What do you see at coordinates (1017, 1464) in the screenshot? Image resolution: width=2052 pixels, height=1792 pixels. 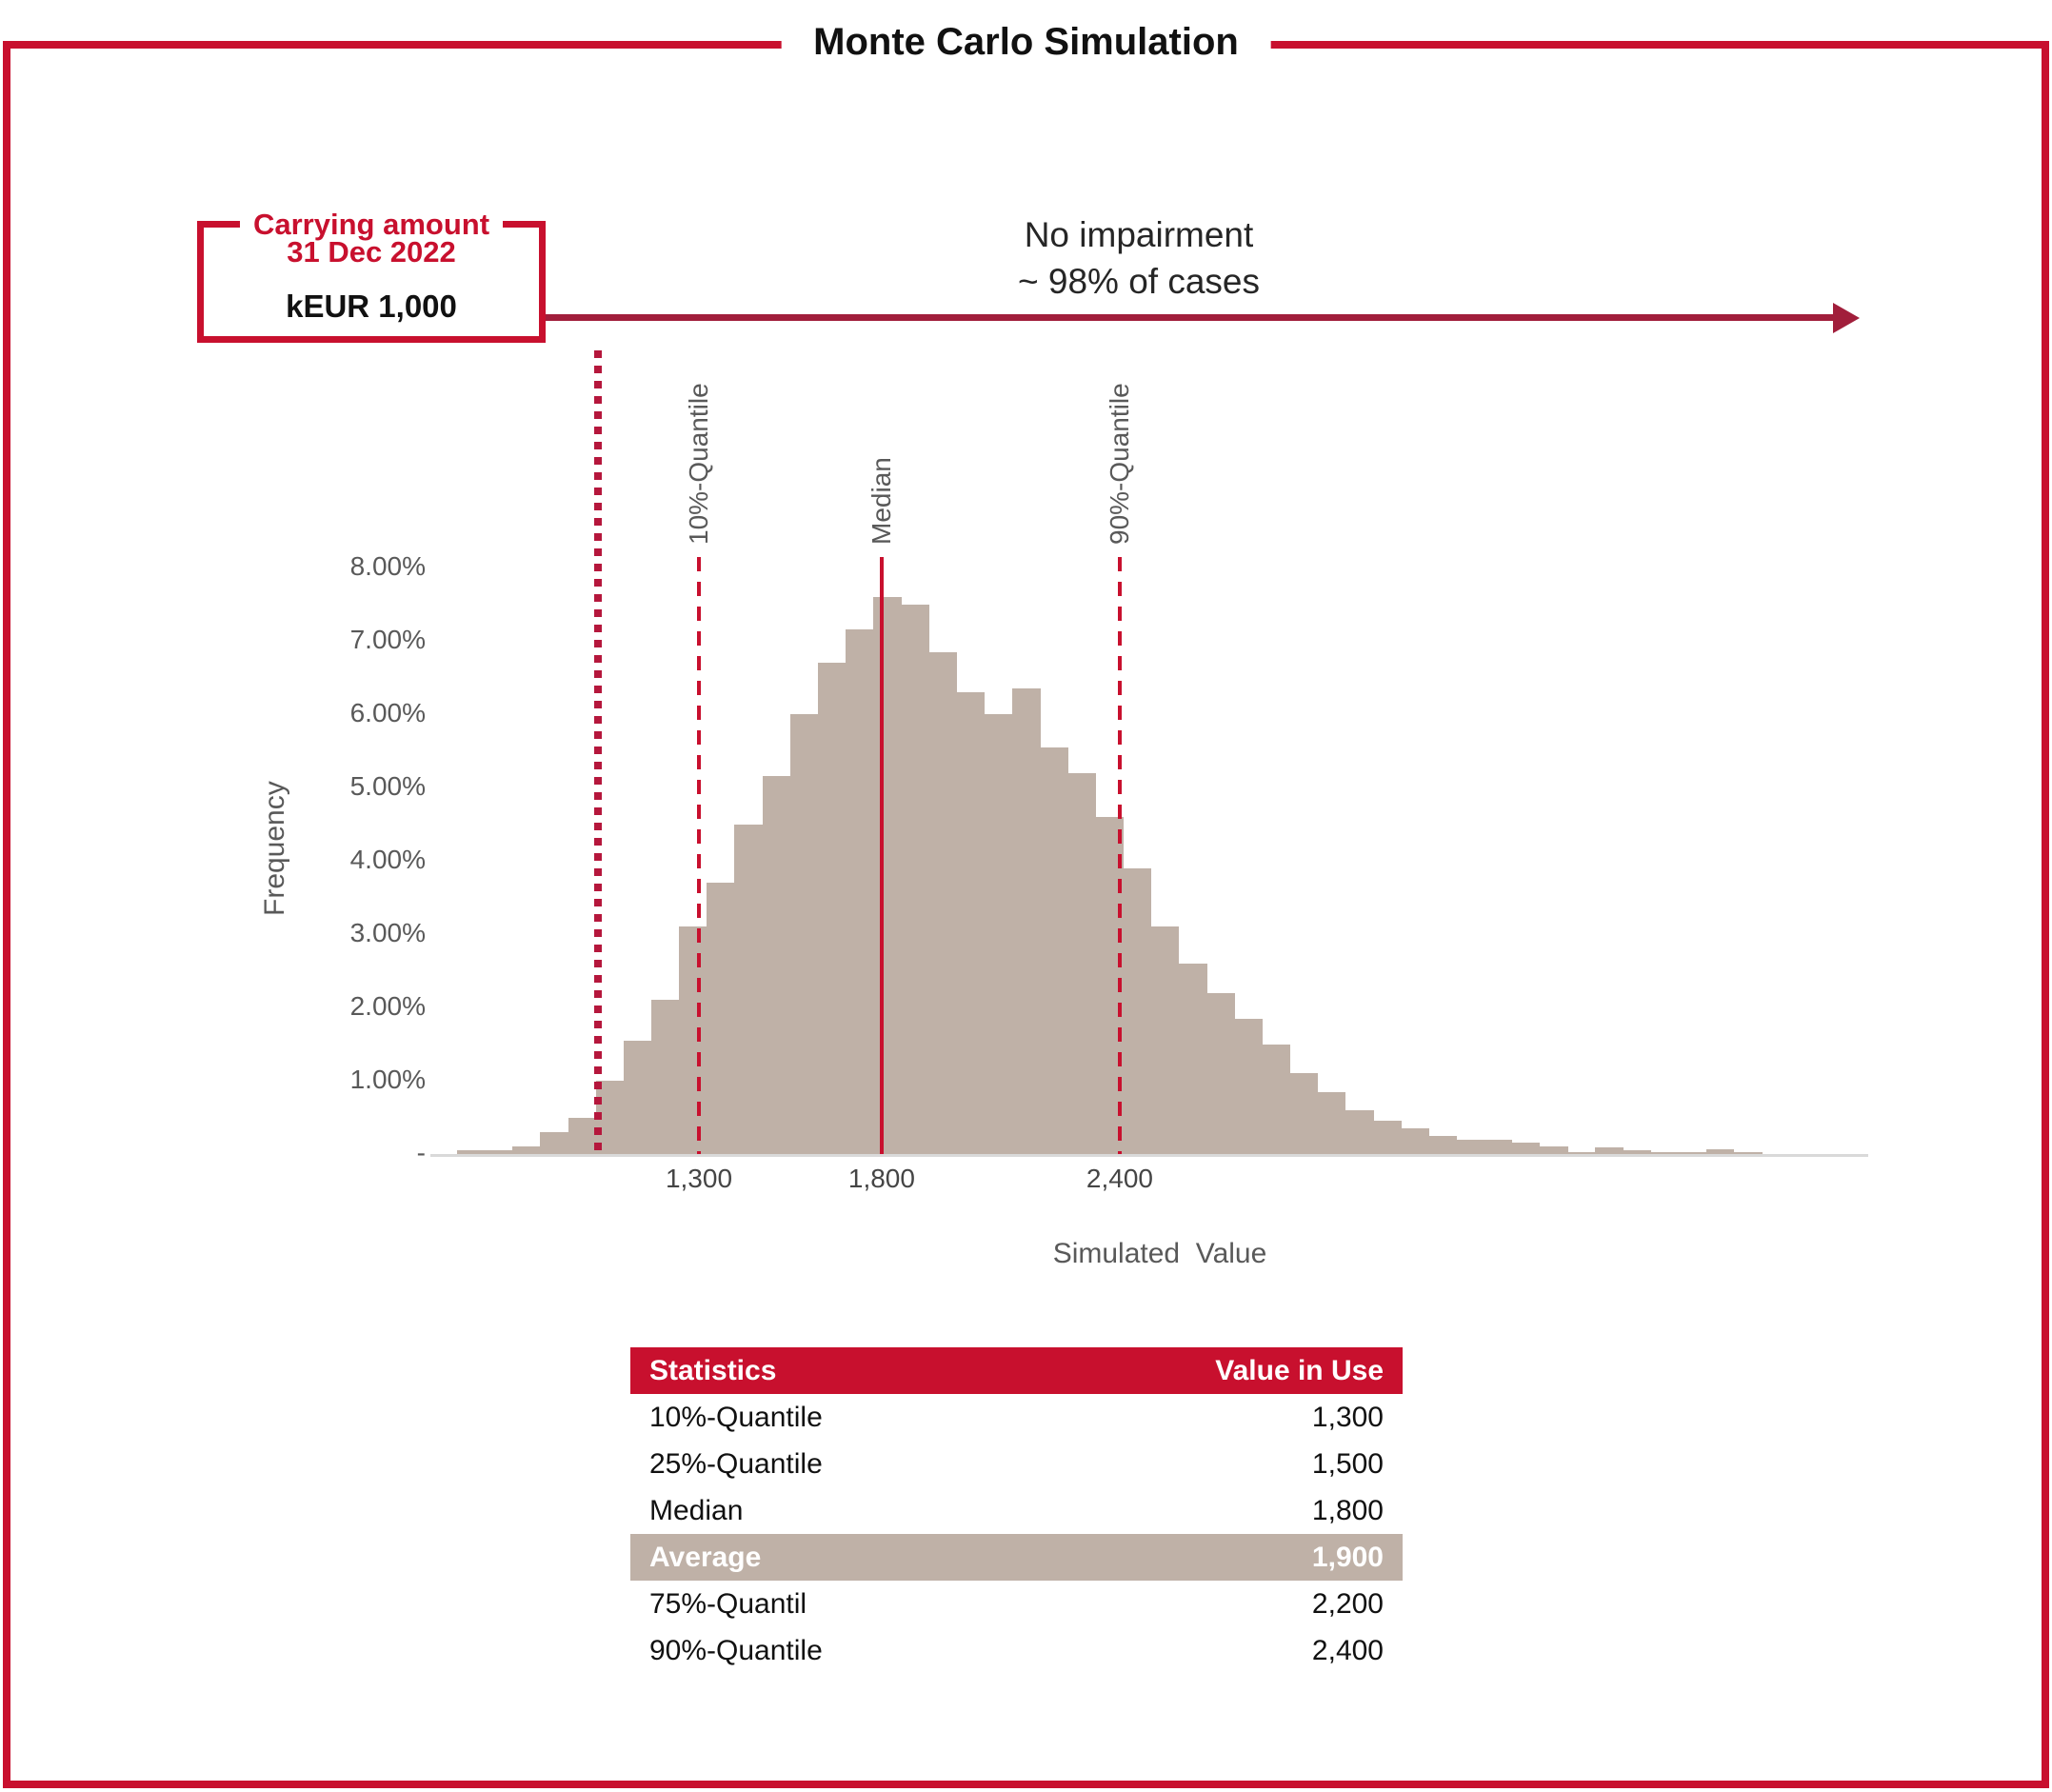 I see `table-row: 25%-Quantile 1,500` at bounding box center [1017, 1464].